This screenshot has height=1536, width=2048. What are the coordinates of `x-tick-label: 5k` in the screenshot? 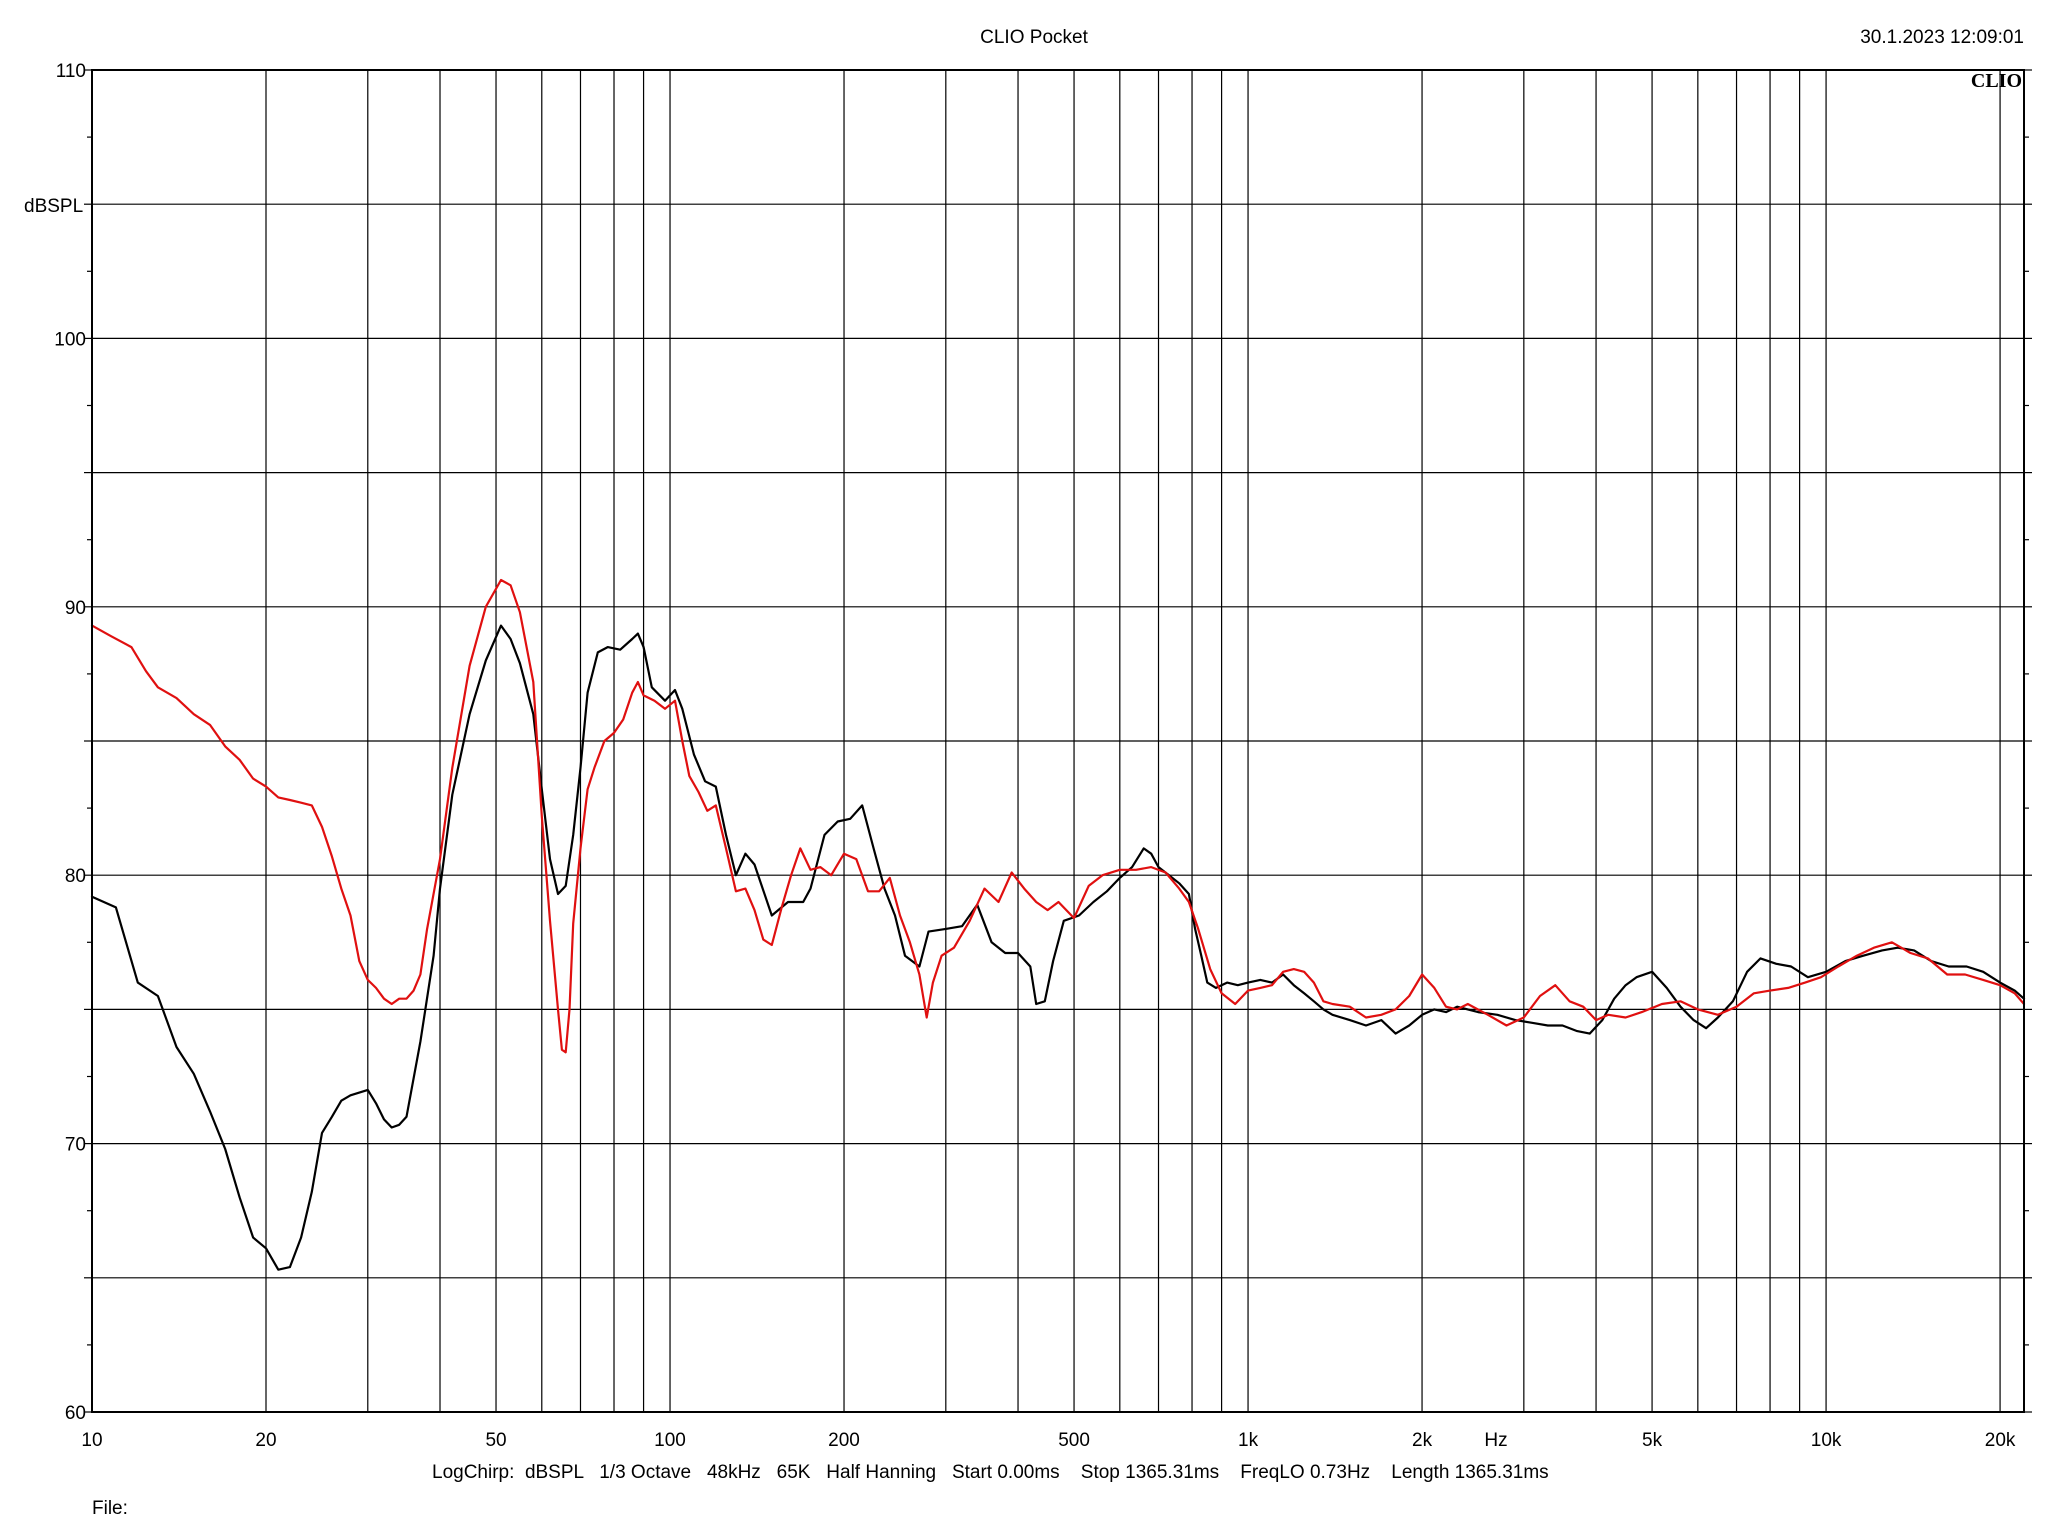 It's located at (1652, 1440).